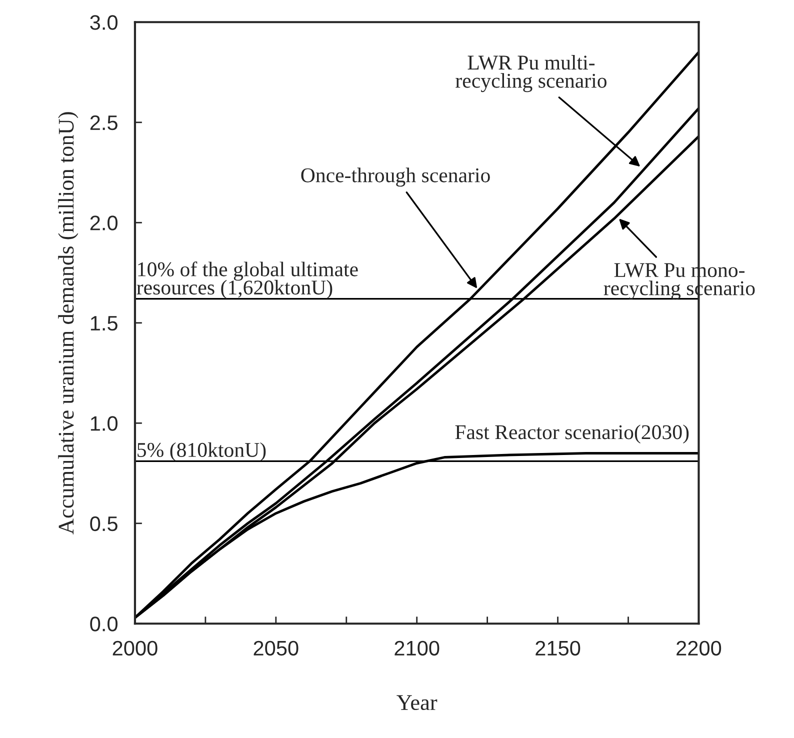 The width and height of the screenshot is (794, 738). What do you see at coordinates (104, 223) in the screenshot?
I see `y-tick-label: 2.0` at bounding box center [104, 223].